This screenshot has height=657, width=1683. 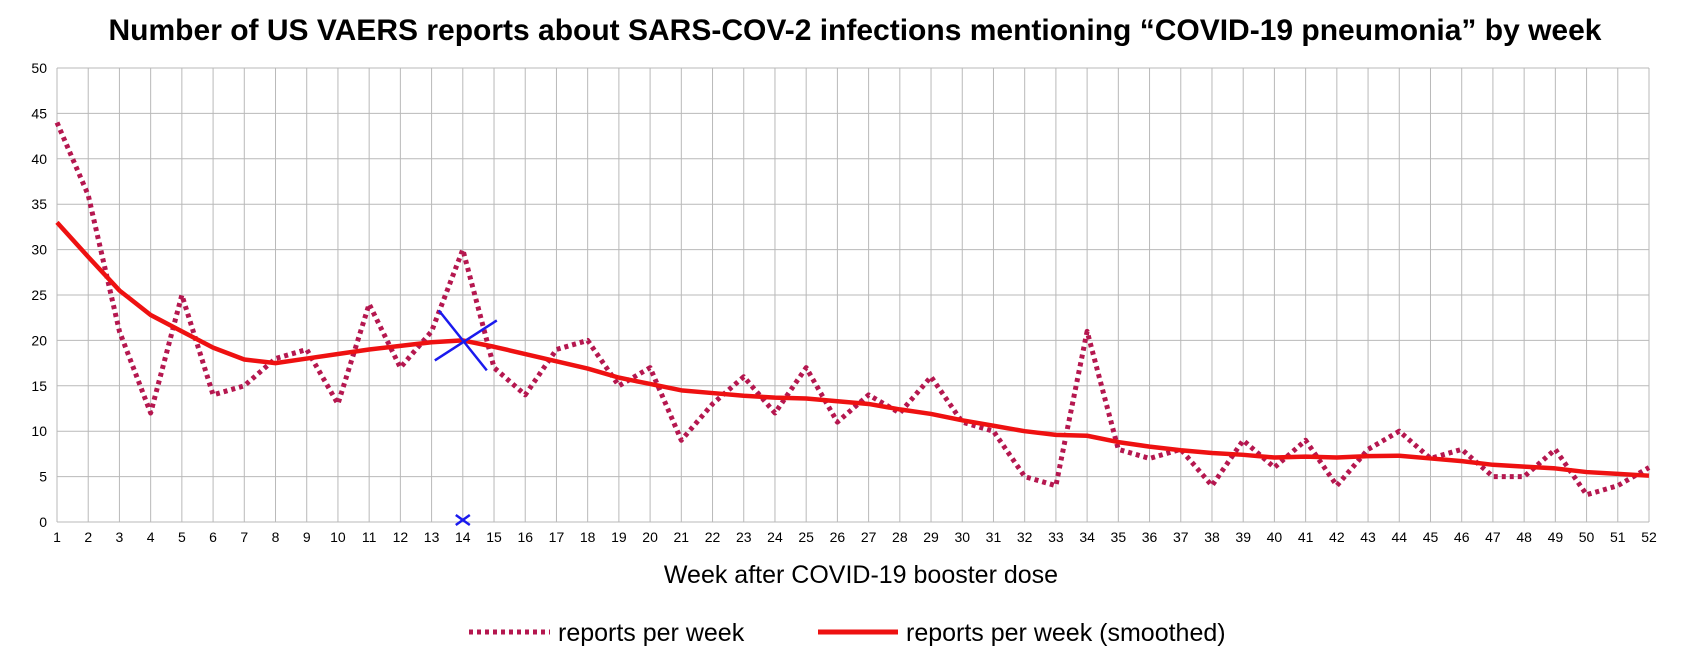 I want to click on x-tick-label: 7, so click(x=244, y=537).